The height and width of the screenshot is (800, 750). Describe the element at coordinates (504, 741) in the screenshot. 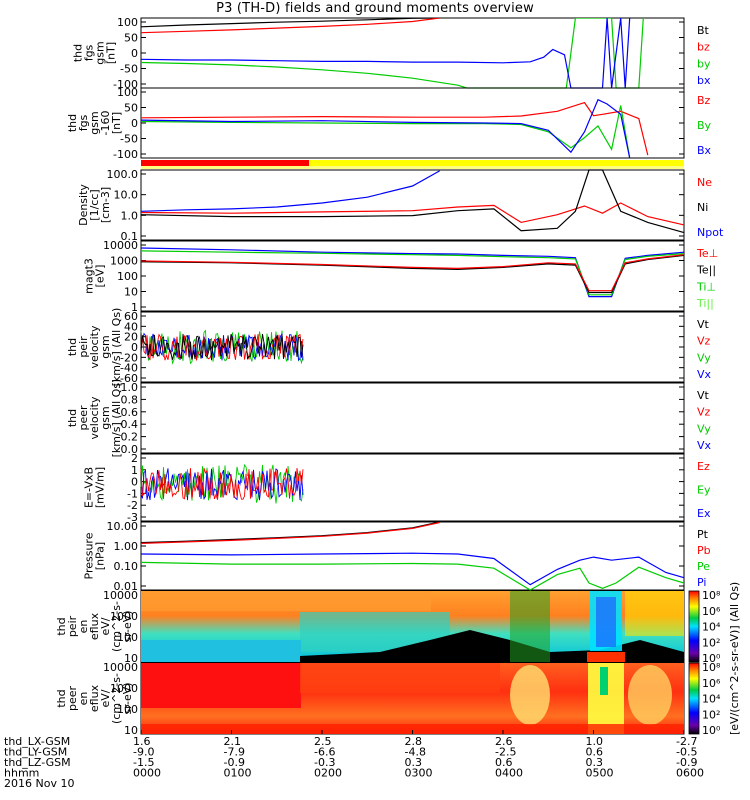

I see `xaxis-value: 2.6` at that location.